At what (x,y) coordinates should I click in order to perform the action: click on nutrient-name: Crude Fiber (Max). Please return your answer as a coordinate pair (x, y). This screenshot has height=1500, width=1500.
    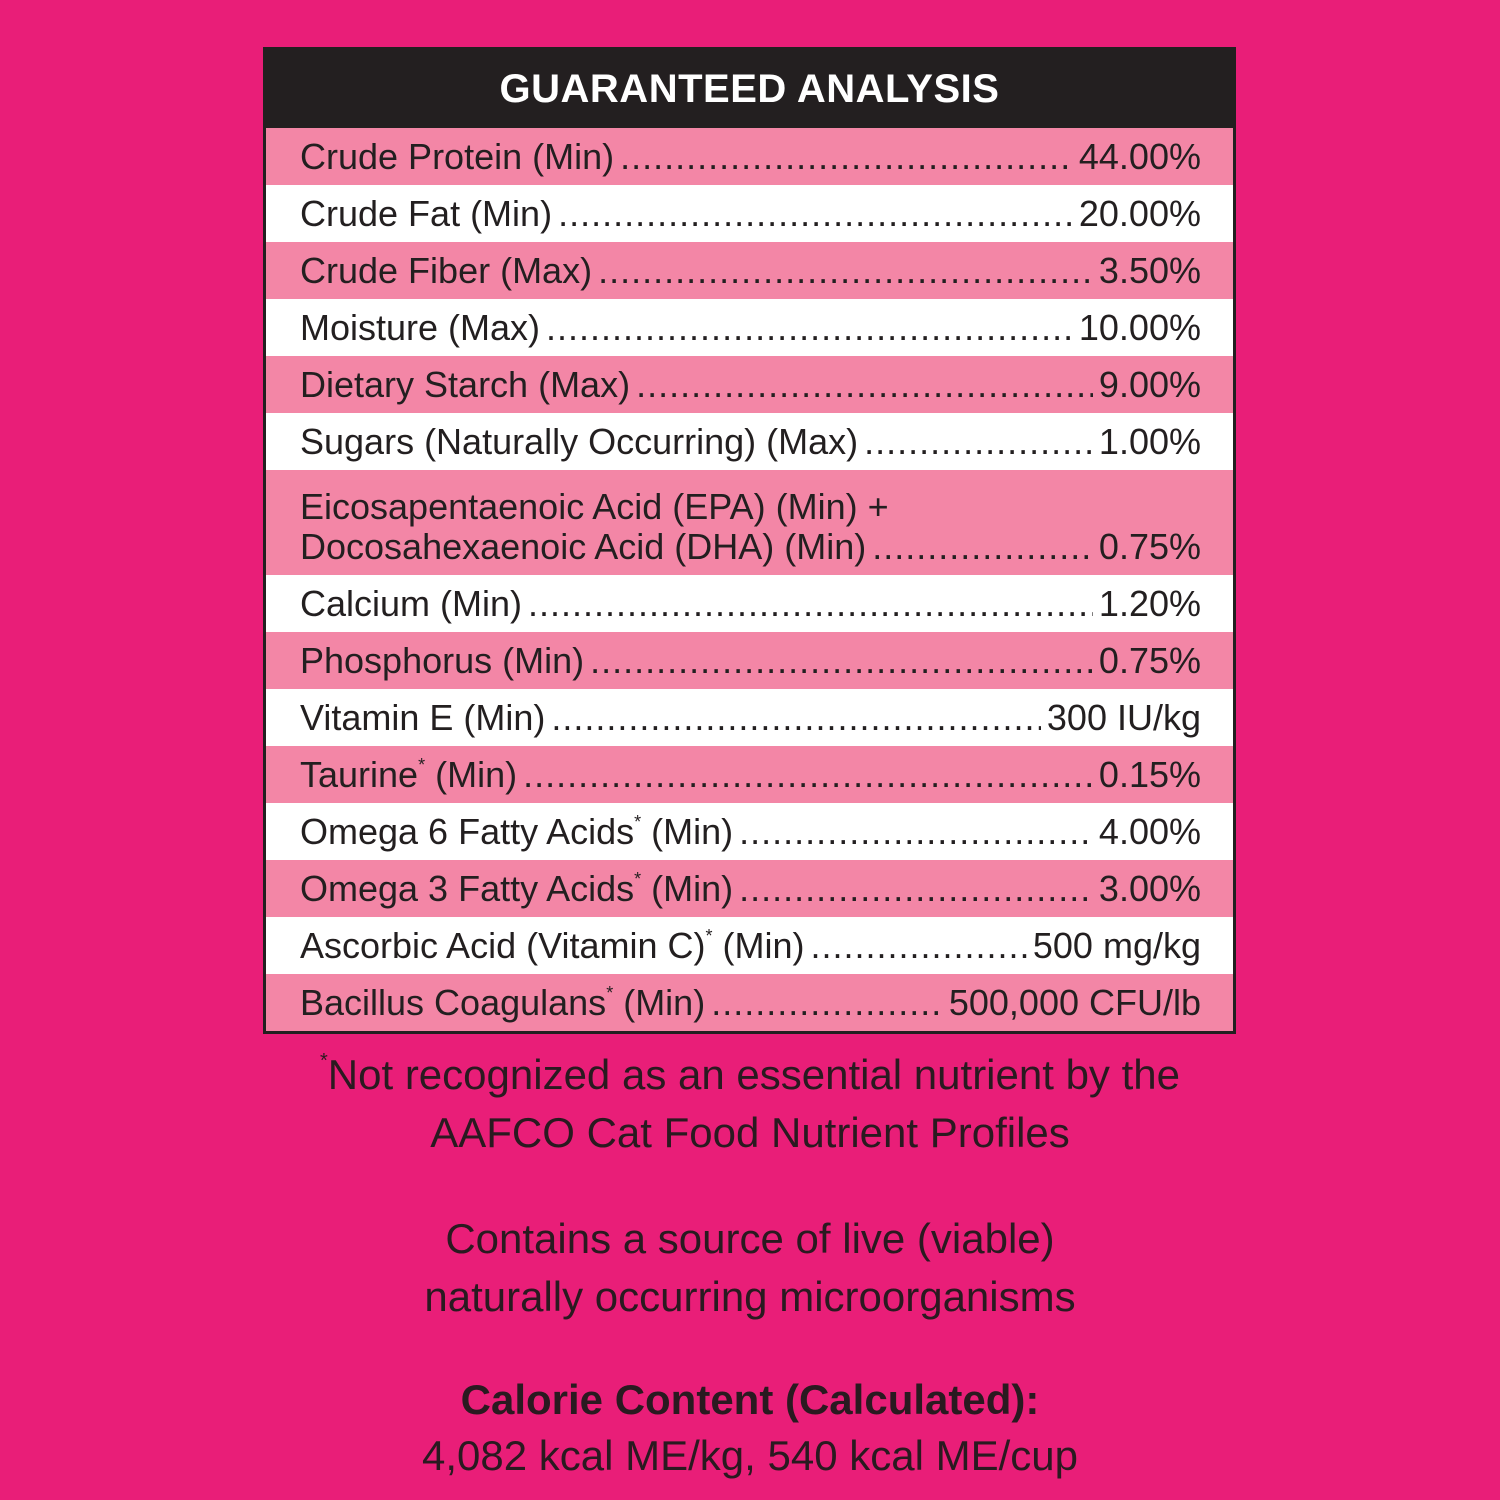
    Looking at the image, I should click on (446, 270).